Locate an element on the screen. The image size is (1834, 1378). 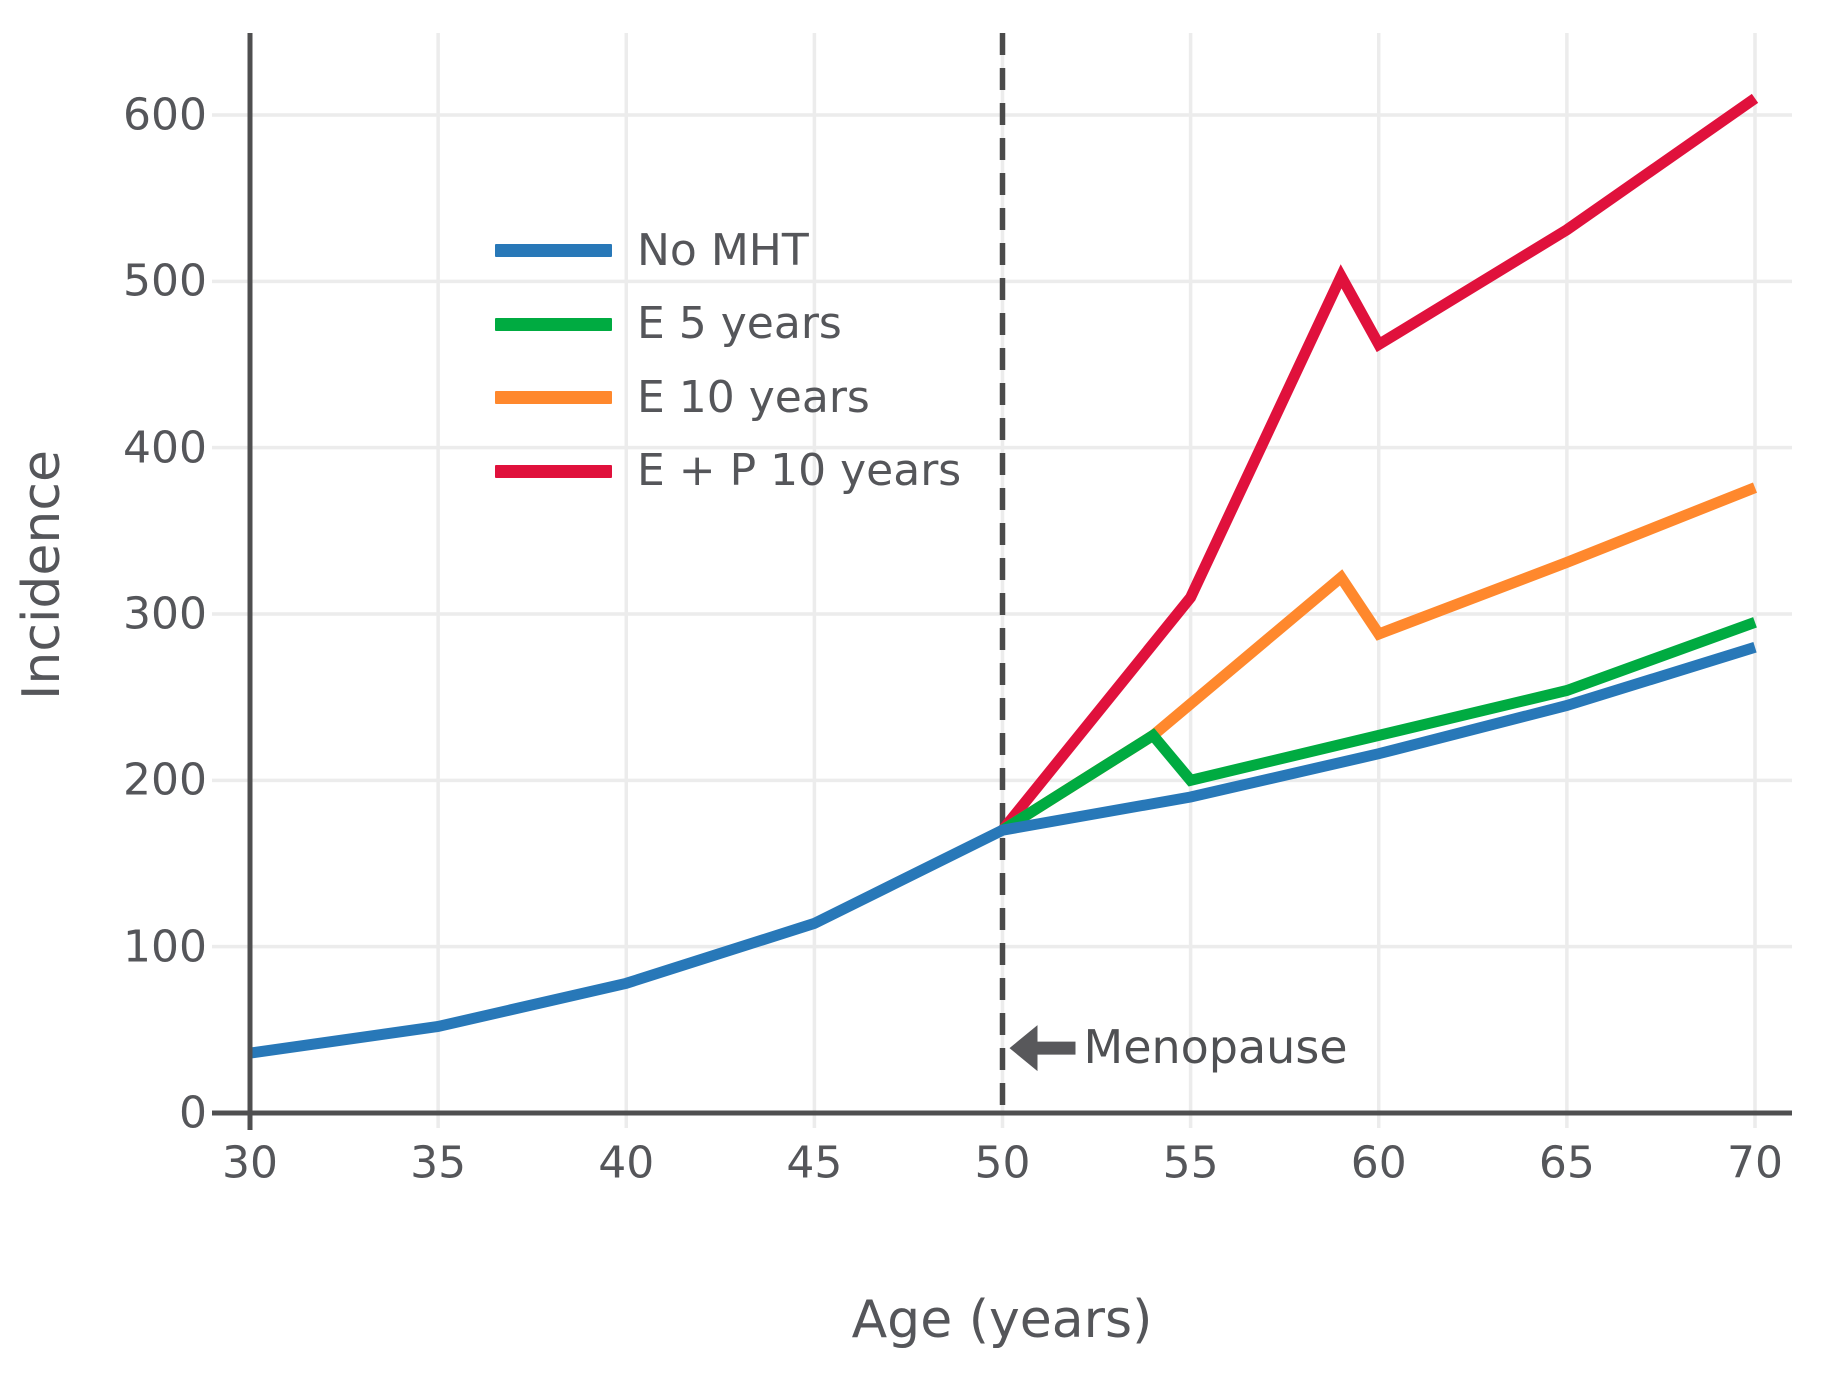
legend-label-e-p-10-years: E + P 10 years is located at coordinates (799, 471).